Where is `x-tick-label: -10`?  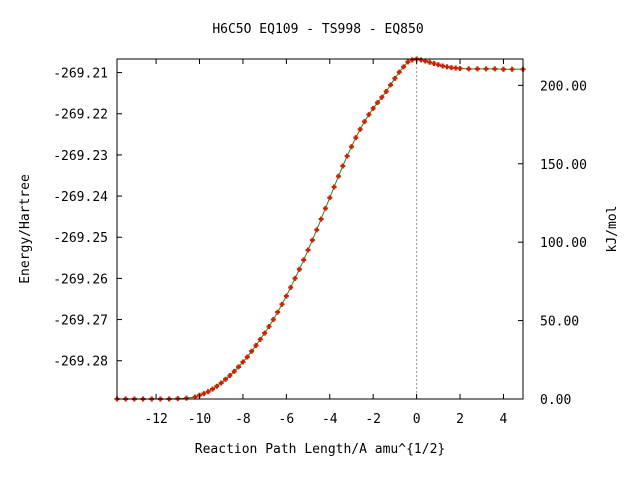 x-tick-label: -10 is located at coordinates (199, 419).